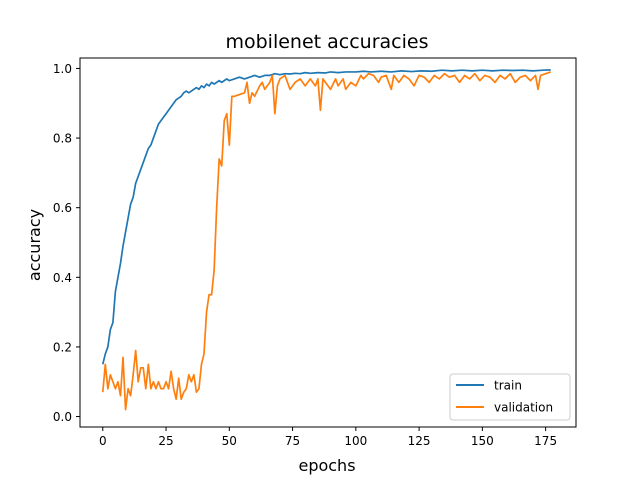  What do you see at coordinates (326, 465) in the screenshot?
I see `x-axis-title: epochs` at bounding box center [326, 465].